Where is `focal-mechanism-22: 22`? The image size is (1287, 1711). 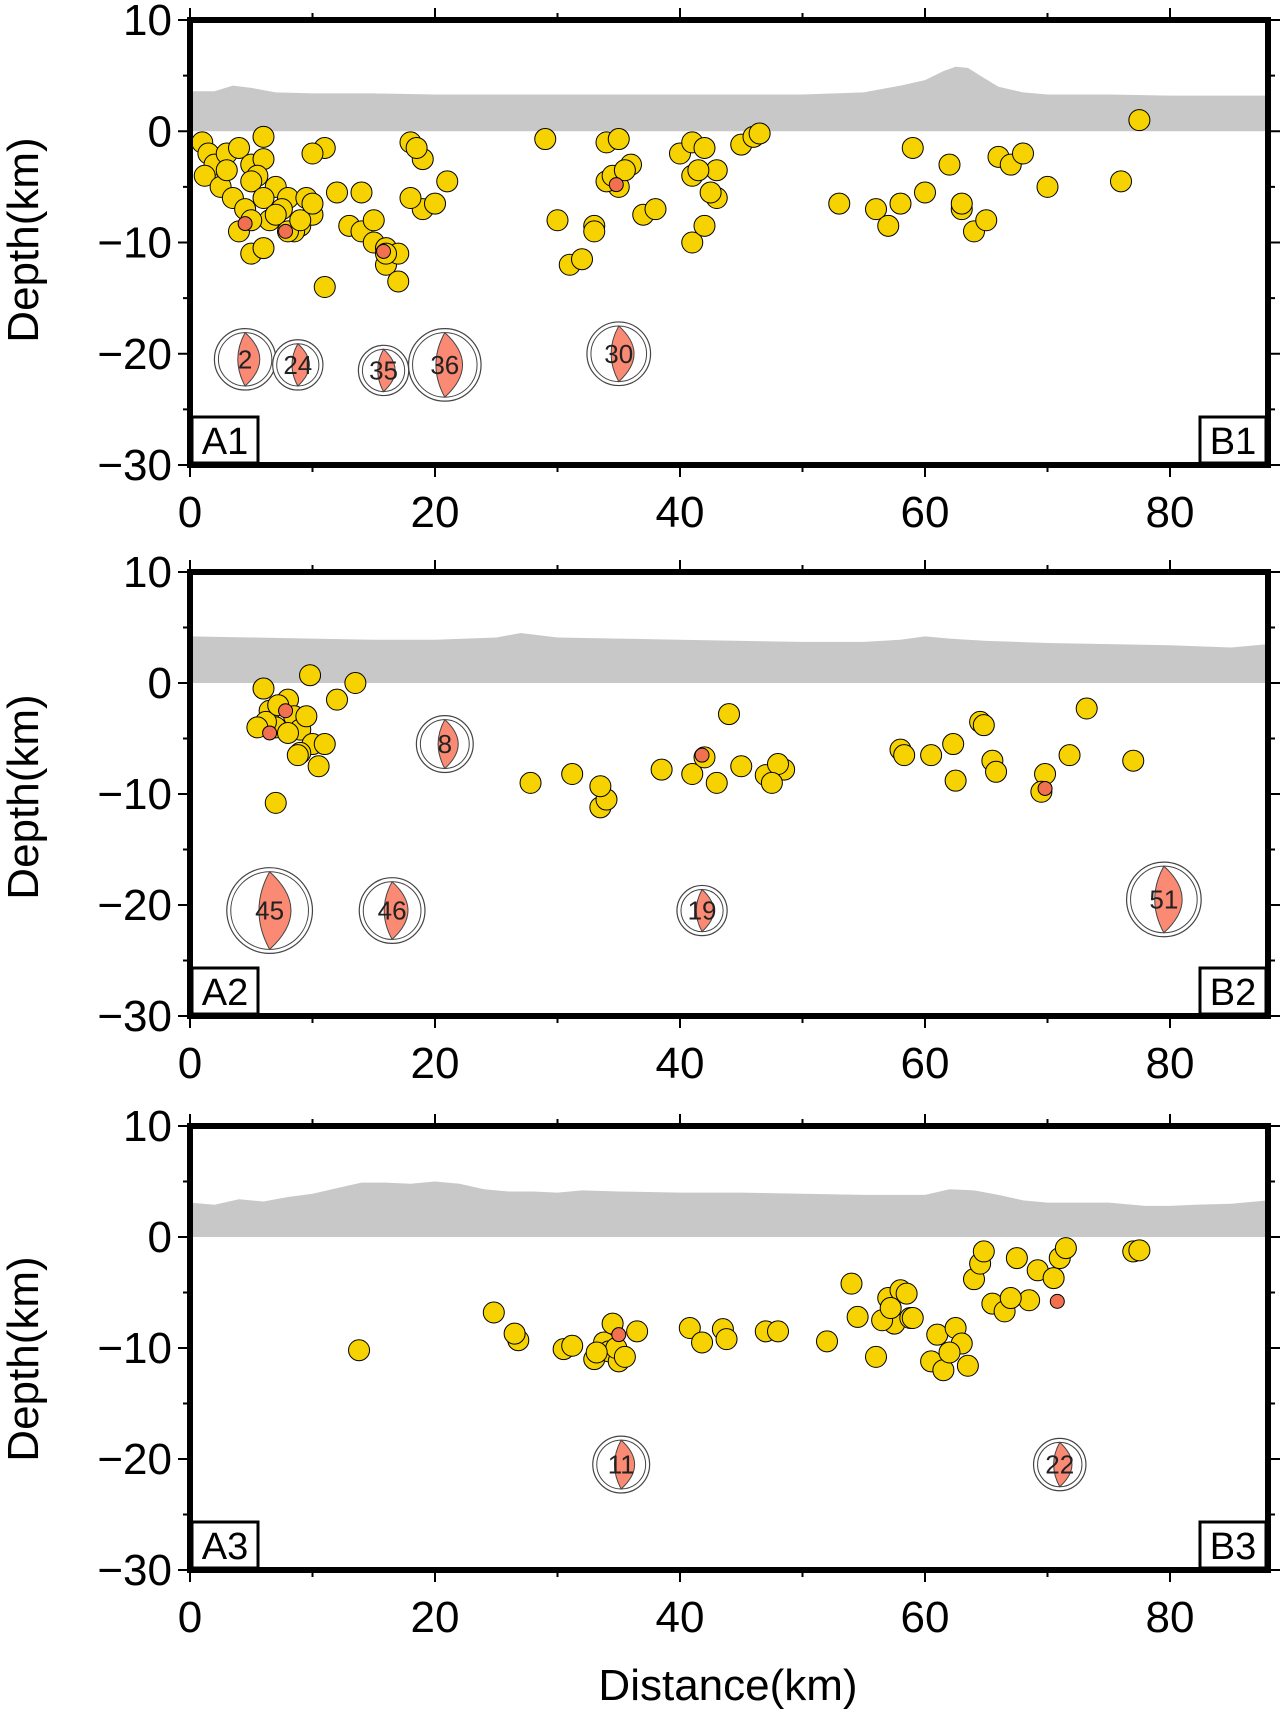 focal-mechanism-22: 22 is located at coordinates (1059, 1464).